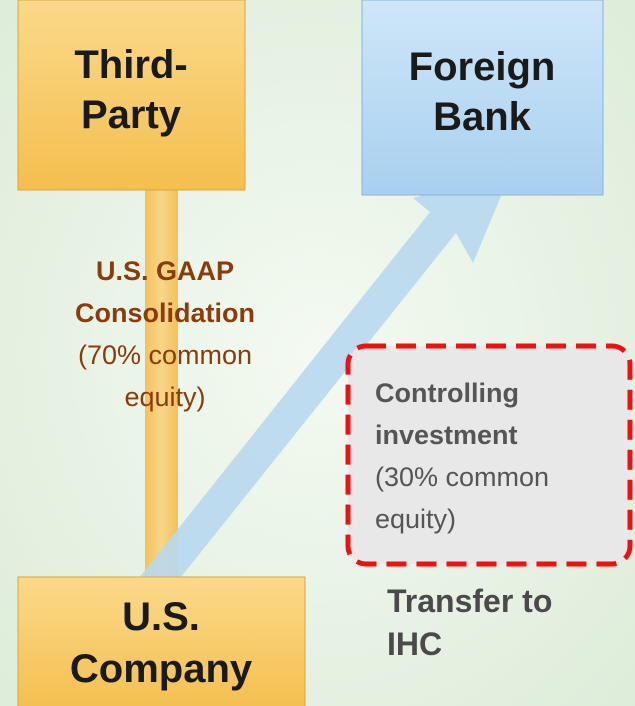  What do you see at coordinates (130, 65) in the screenshot?
I see `node-label: Third-` at bounding box center [130, 65].